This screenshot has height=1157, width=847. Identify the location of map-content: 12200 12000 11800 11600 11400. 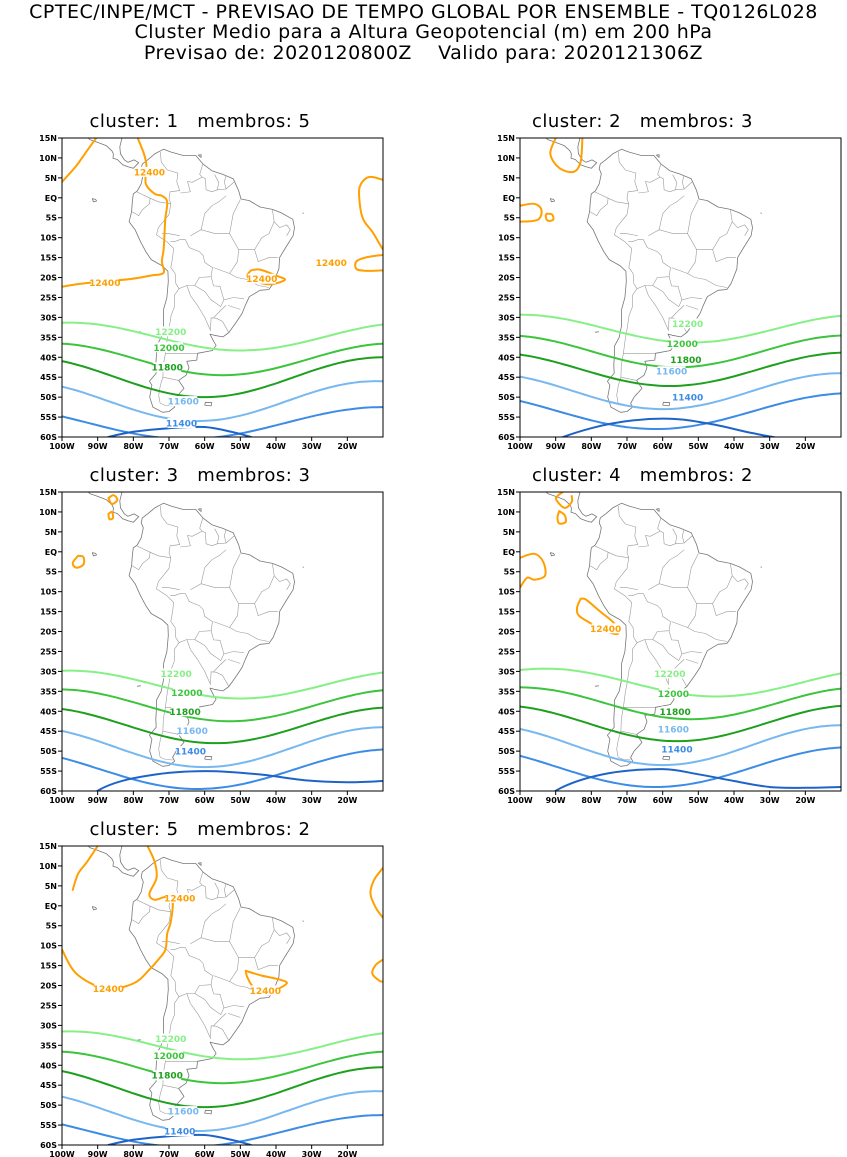
(222, 641).